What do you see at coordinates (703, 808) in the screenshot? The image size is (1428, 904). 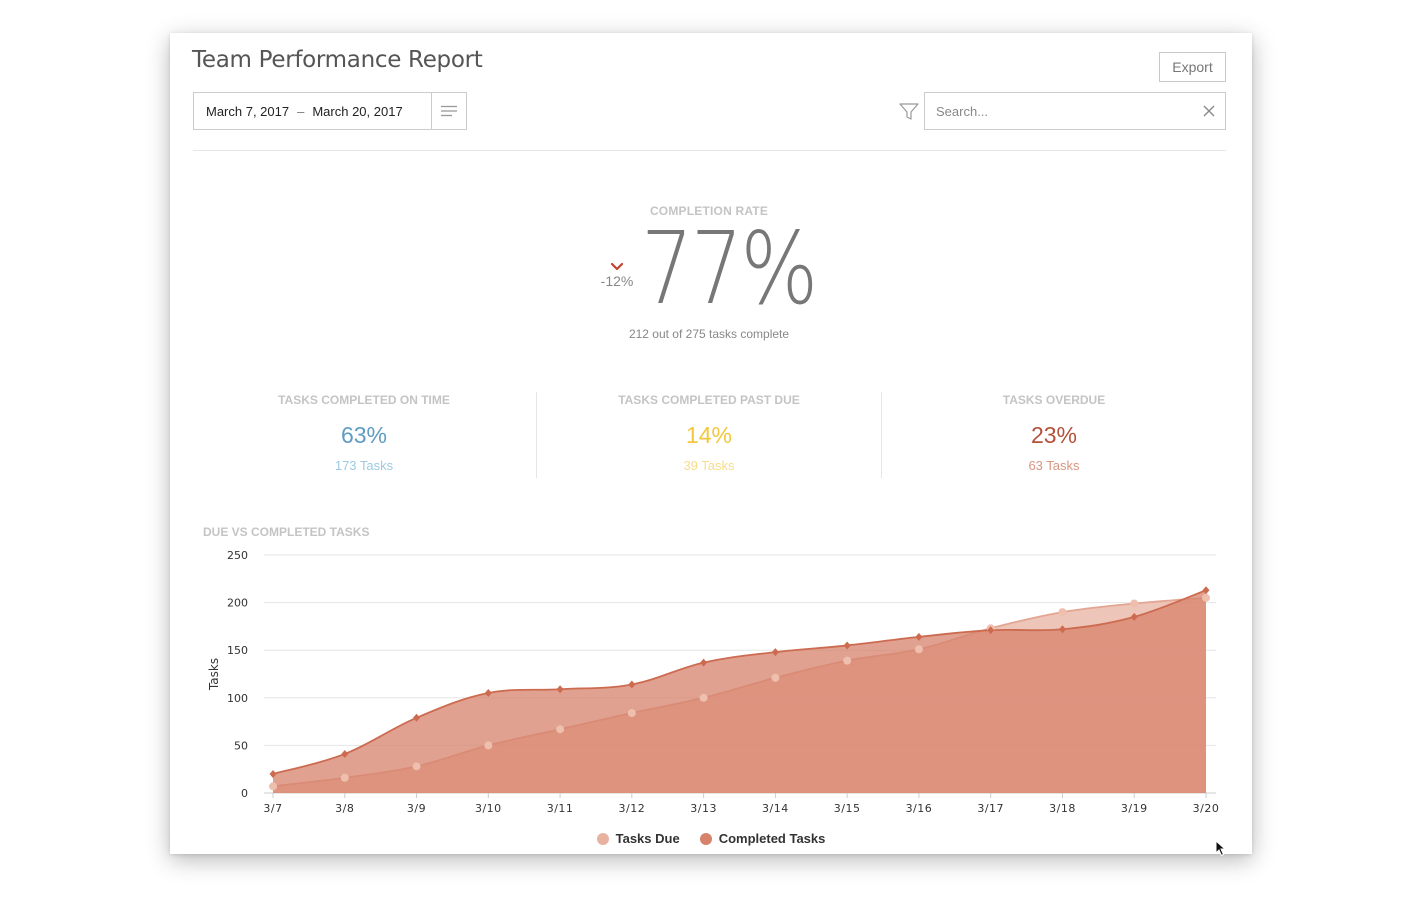 I see `x-tick-label: 3/13` at bounding box center [703, 808].